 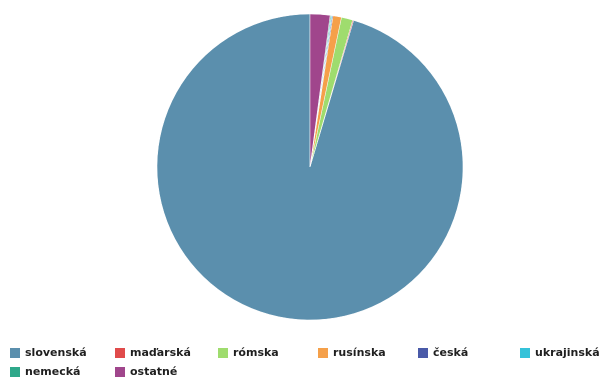 What do you see at coordinates (120, 371) in the screenshot?
I see `legend-swatch-ostatne` at bounding box center [120, 371].